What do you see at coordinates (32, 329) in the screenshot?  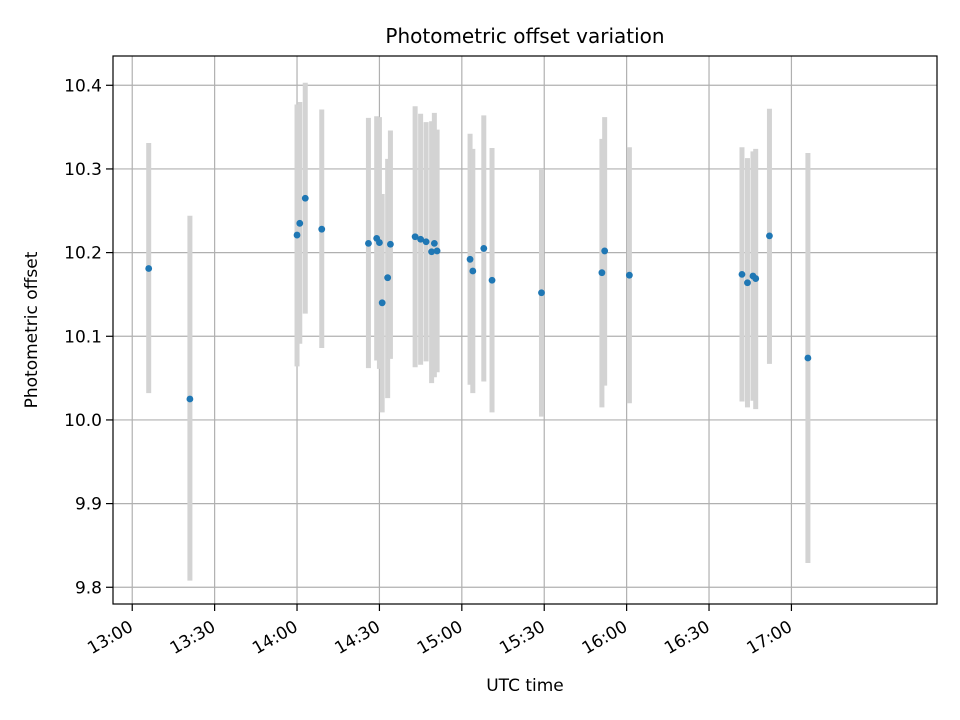 I see `y-axis-label: Photometric offset` at bounding box center [32, 329].